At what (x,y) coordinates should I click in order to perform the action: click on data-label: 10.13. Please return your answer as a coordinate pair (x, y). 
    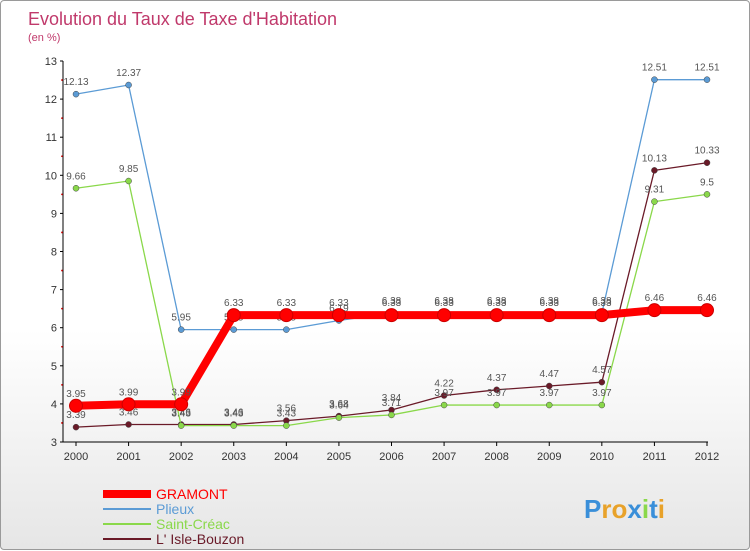
    Looking at the image, I should click on (654, 158).